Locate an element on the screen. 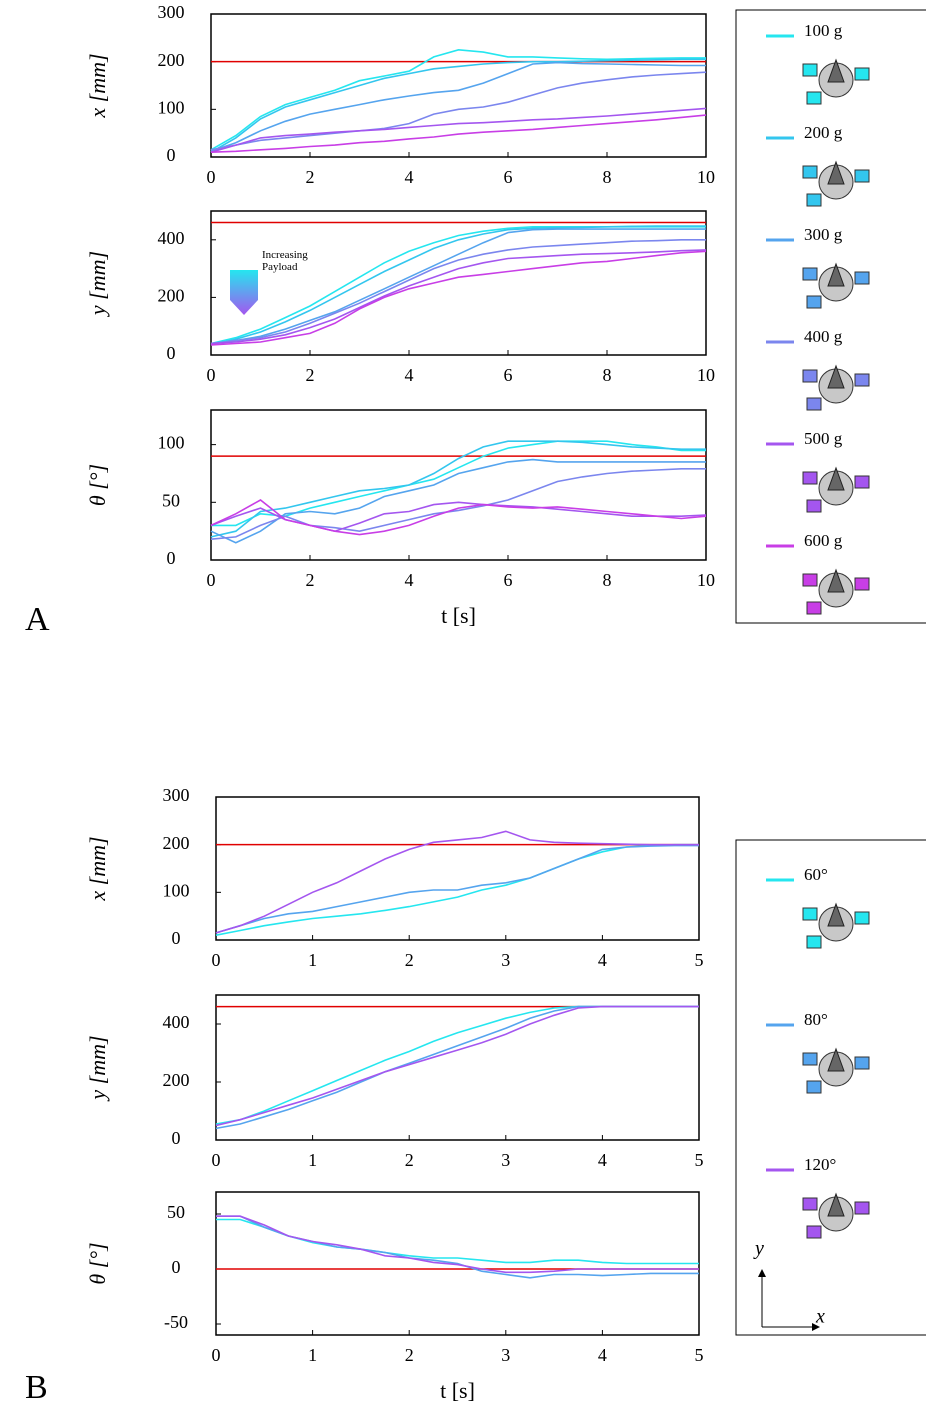 The image size is (926, 1416). axis-arrowhead is located at coordinates (762, 1273).